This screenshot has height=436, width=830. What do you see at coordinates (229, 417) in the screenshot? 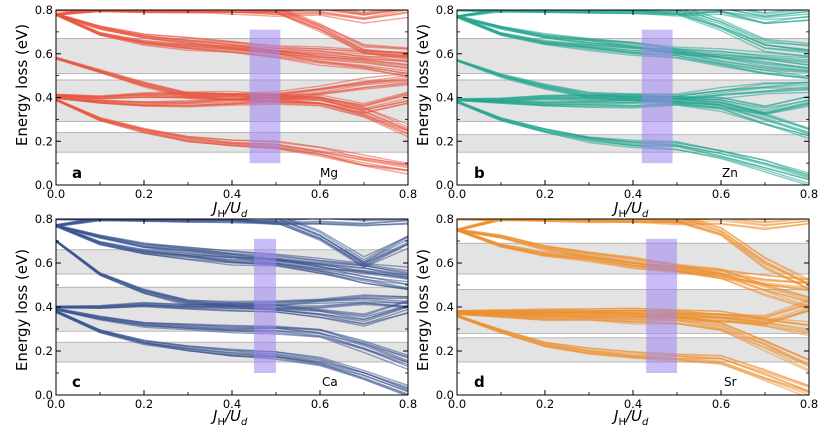
I see `x-axis-label-c: JH/Ud` at bounding box center [229, 417].